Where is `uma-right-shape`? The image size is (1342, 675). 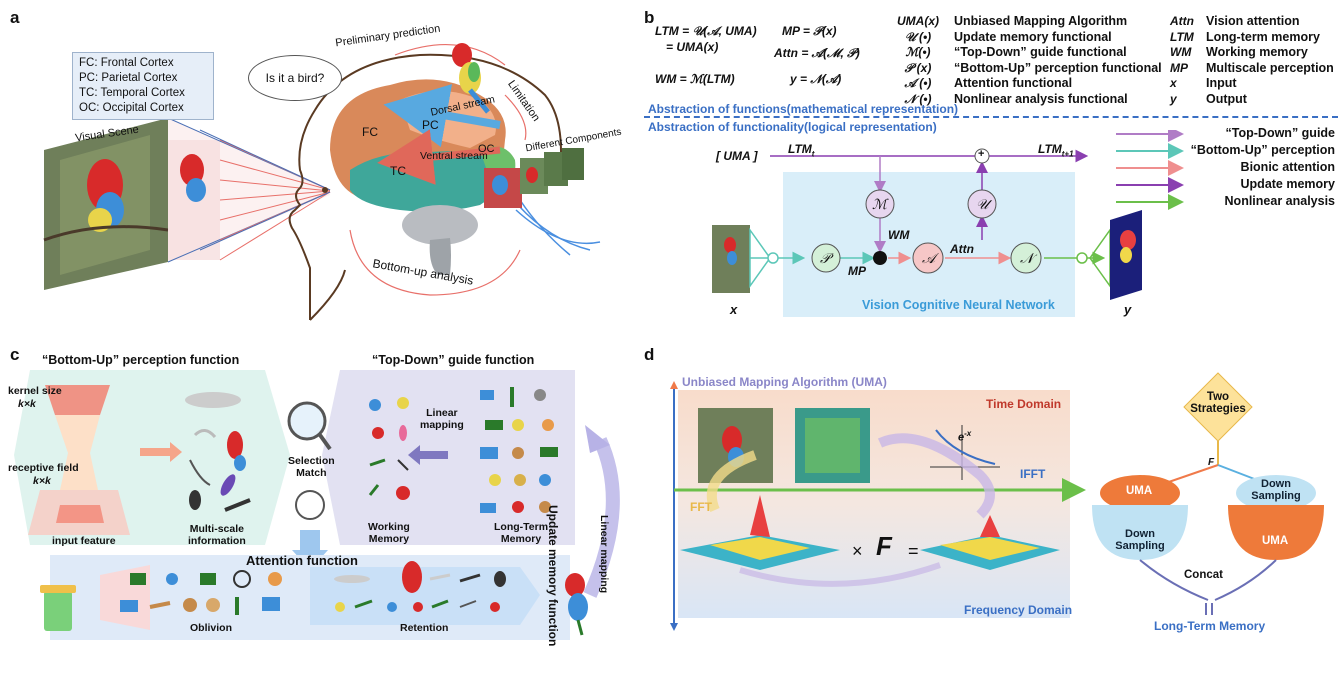 uma-right-shape is located at coordinates (1276, 532).